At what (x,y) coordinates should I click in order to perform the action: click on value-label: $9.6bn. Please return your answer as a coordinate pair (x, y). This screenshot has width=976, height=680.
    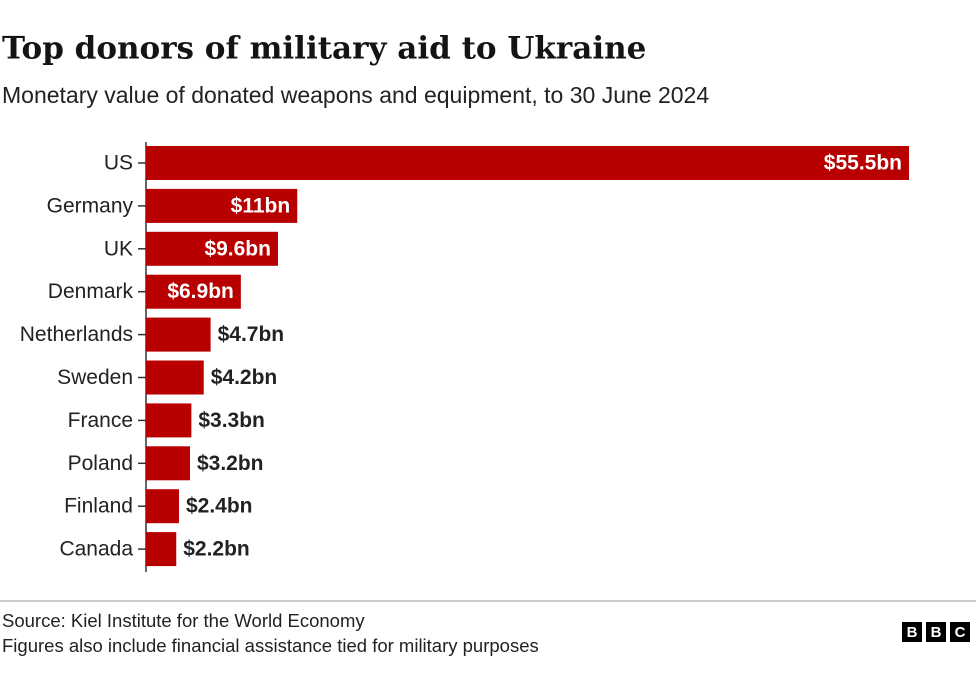
    Looking at the image, I should click on (237, 248).